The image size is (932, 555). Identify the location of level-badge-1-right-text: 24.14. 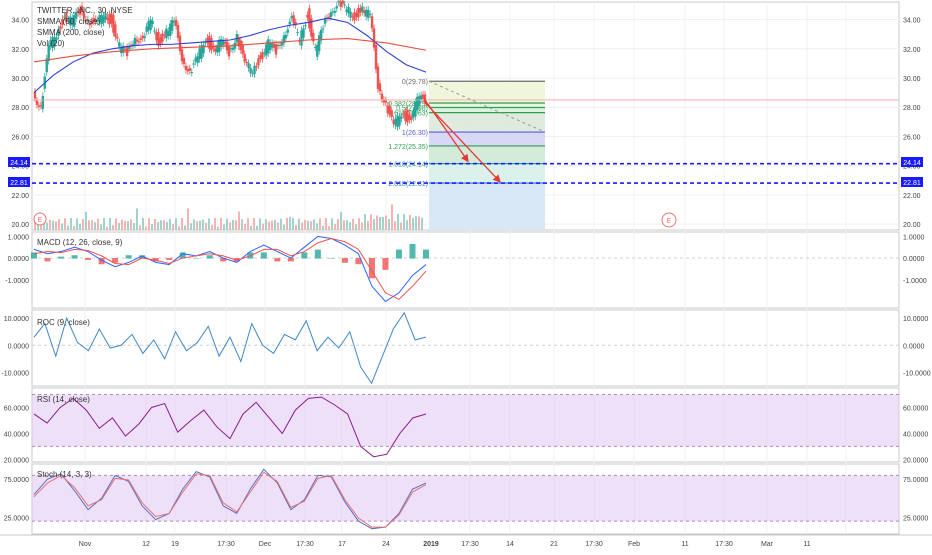
(912, 163).